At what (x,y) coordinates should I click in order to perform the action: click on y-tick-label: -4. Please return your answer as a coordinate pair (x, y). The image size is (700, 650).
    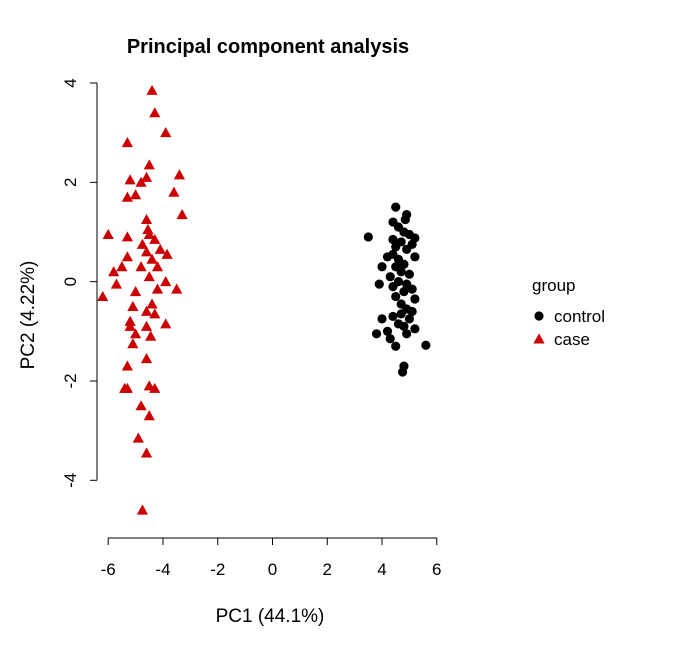
    Looking at the image, I should click on (70, 480).